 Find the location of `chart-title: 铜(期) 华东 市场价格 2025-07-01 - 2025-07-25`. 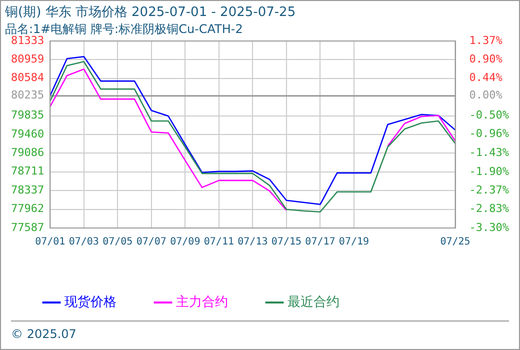

chart-title: 铜(期) 华东 市场价格 2025-07-01 - 2025-07-25 is located at coordinates (150, 12).